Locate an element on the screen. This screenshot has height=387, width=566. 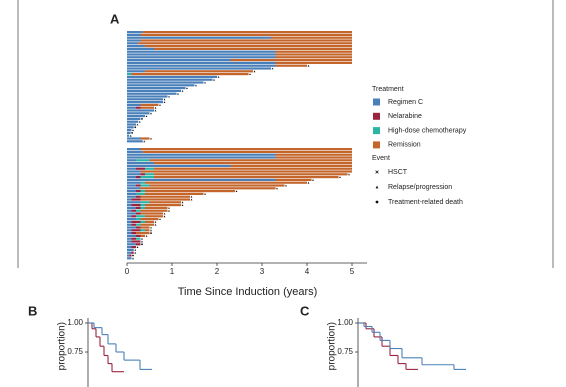
legend-label: HSCT is located at coordinates (398, 172).